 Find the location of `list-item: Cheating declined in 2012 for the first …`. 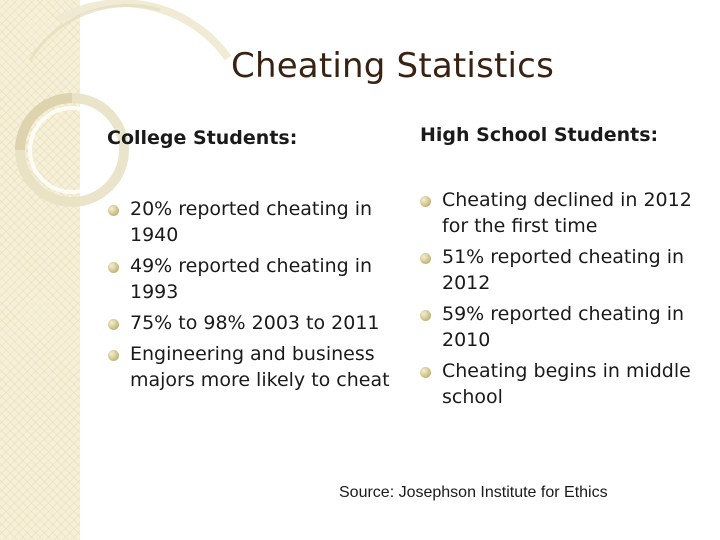

list-item: Cheating declined in 2012 for the first … is located at coordinates (565, 213).